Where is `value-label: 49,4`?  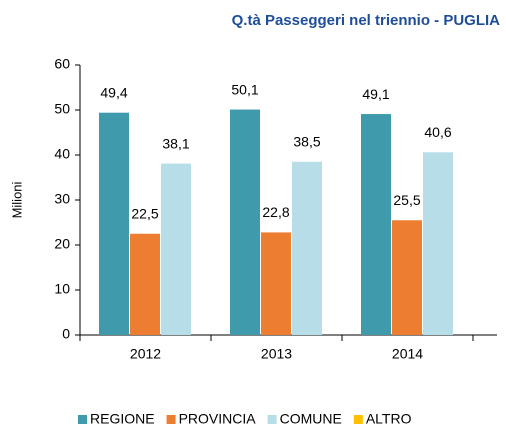 value-label: 49,4 is located at coordinates (113, 92).